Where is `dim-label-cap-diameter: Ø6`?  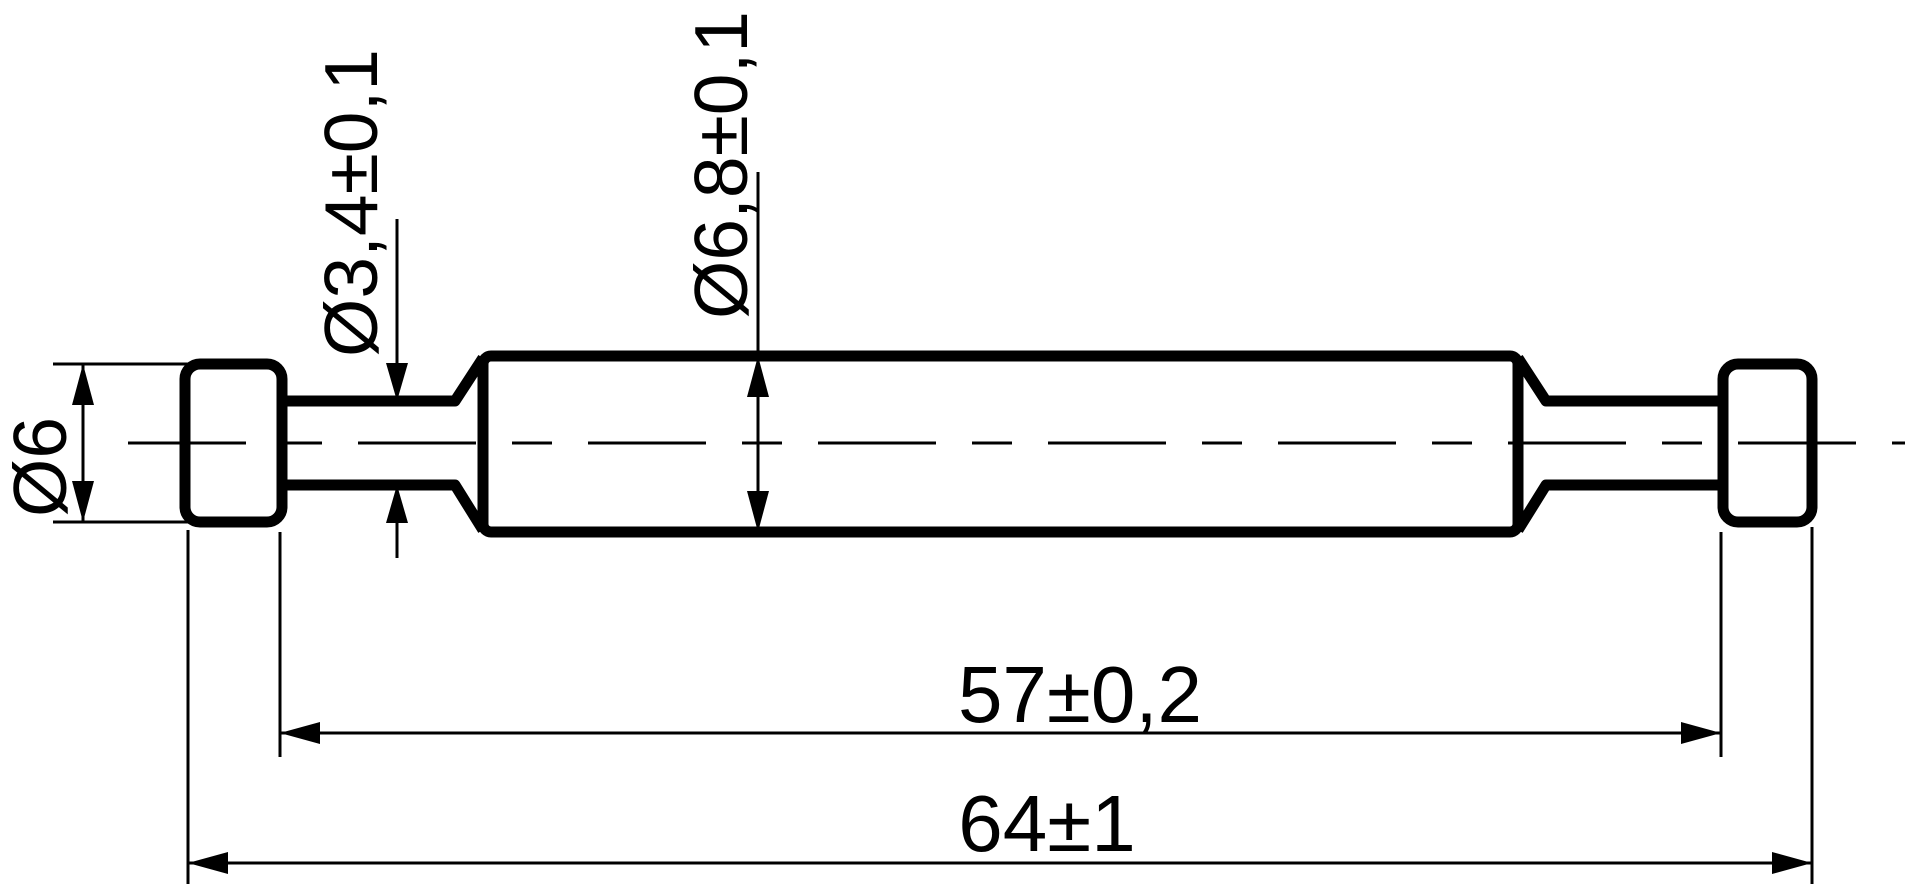
dim-label-cap-diameter: Ø6 is located at coordinates (41, 467).